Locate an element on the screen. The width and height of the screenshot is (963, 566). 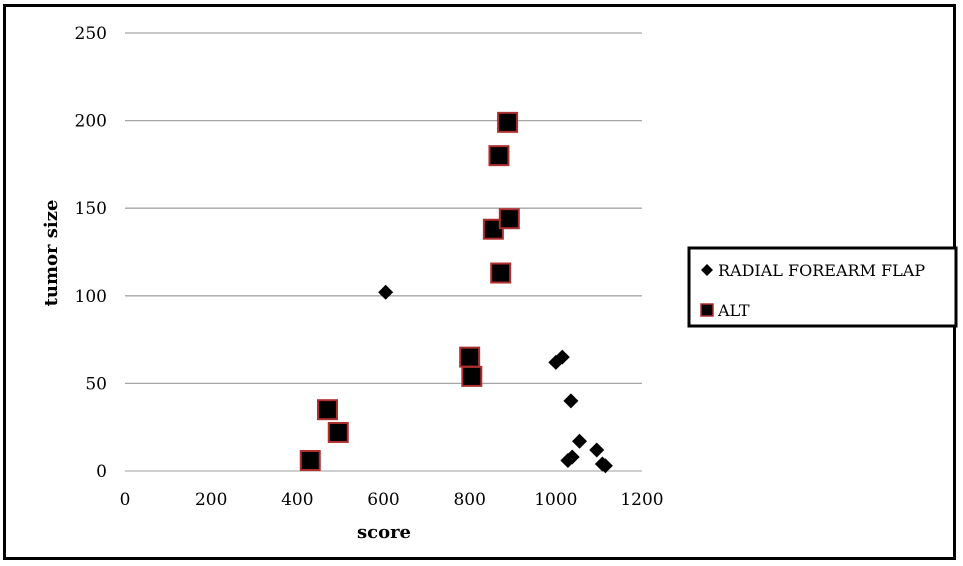
y-tick-label: 100 is located at coordinates (91, 297).